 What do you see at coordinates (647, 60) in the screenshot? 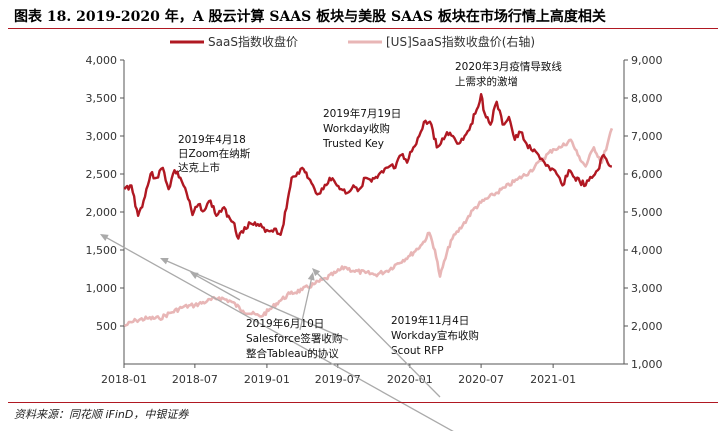
I see `y-right-tick-label: 9,000` at bounding box center [647, 60].